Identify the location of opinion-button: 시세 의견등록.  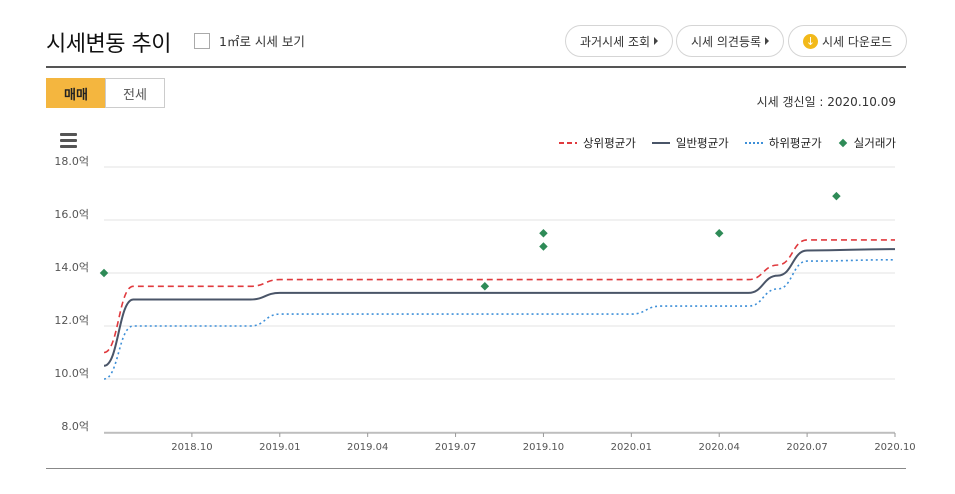
(730, 41).